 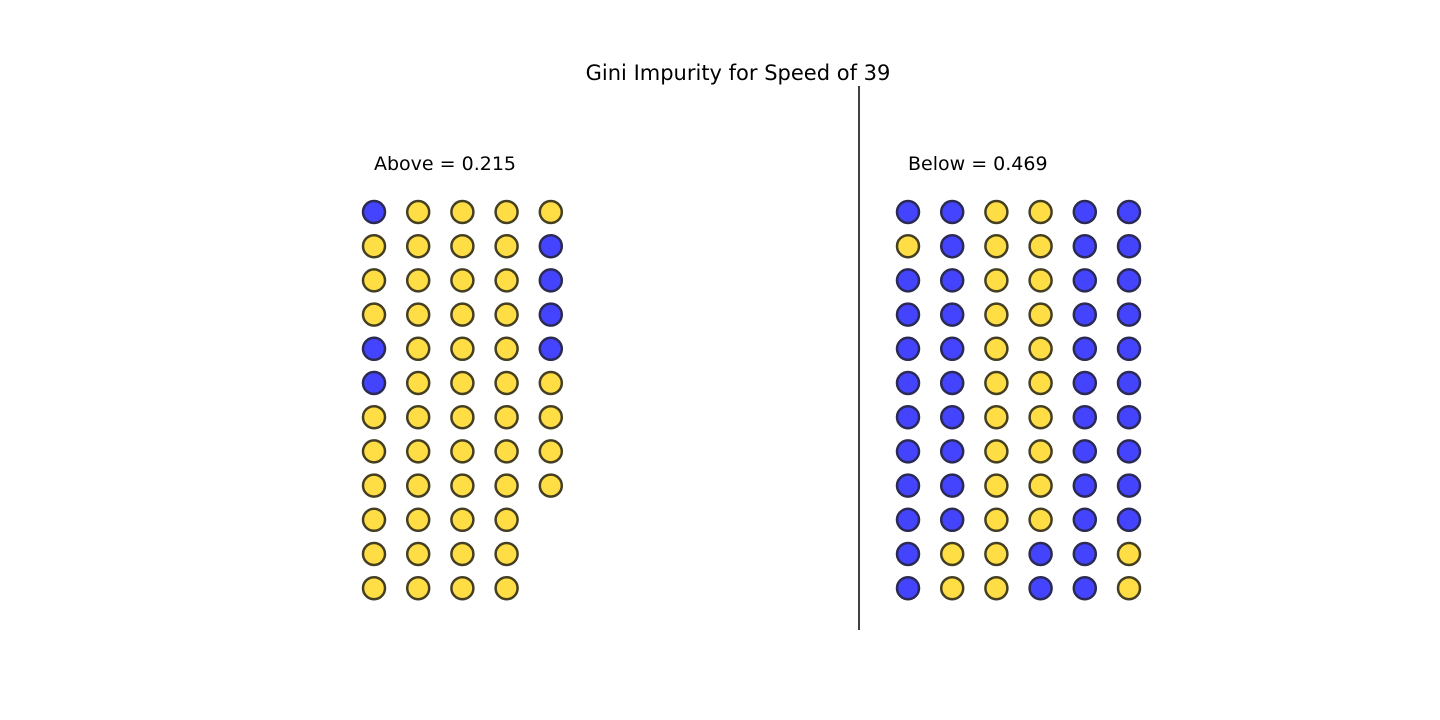 What do you see at coordinates (978, 164) in the screenshot?
I see `below-panel-label: Below = 0.469` at bounding box center [978, 164].